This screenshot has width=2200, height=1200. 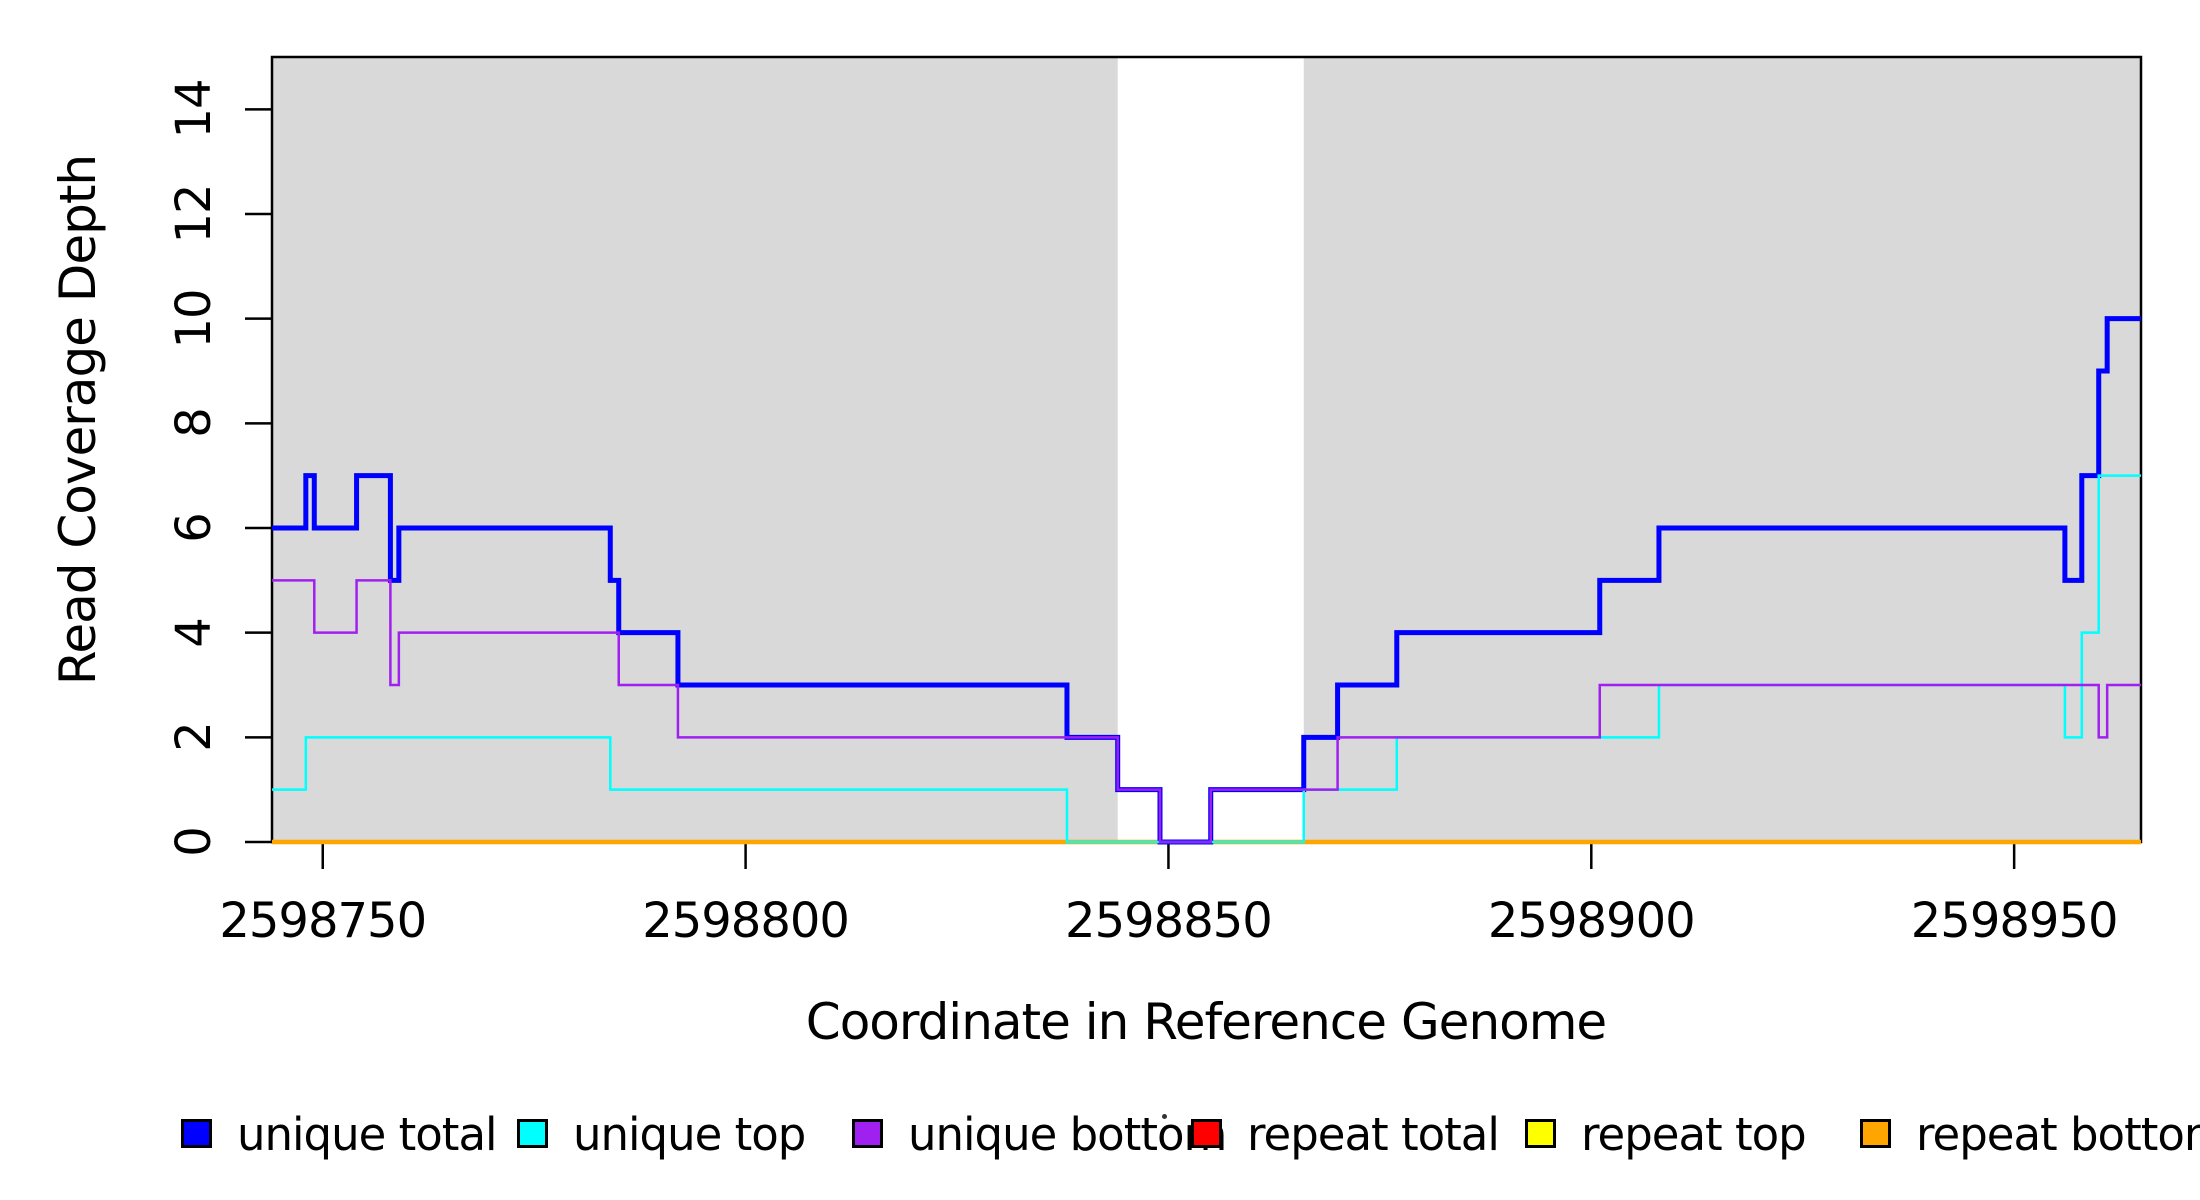 I want to click on legend-label: repeat top, so click(x=1694, y=1134).